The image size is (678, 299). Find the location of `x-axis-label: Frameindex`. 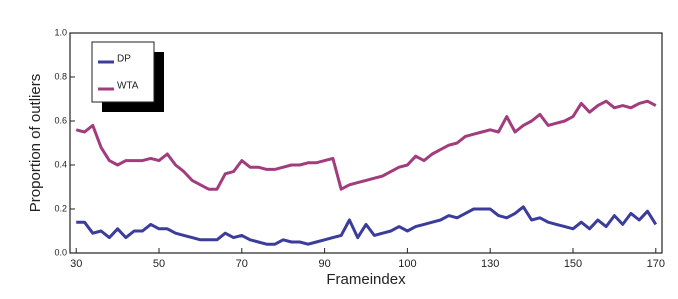

x-axis-label: Frameindex is located at coordinates (366, 279).